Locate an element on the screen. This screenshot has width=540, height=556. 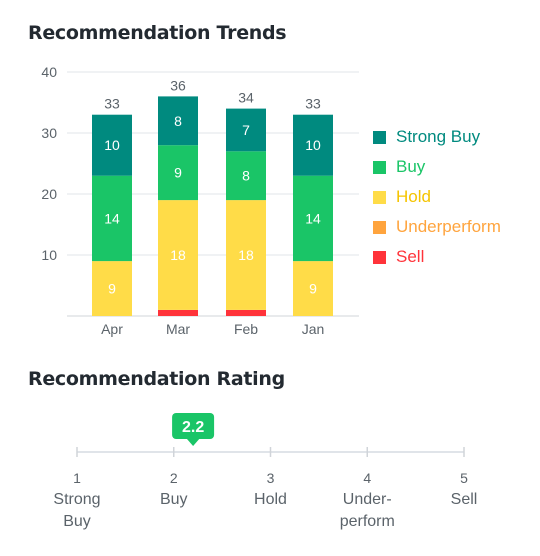
bar-value-label: 7 is located at coordinates (246, 130).